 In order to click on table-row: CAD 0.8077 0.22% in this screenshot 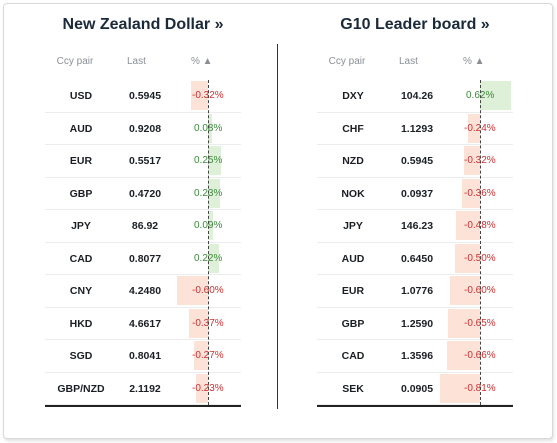, I will do `click(143, 259)`.